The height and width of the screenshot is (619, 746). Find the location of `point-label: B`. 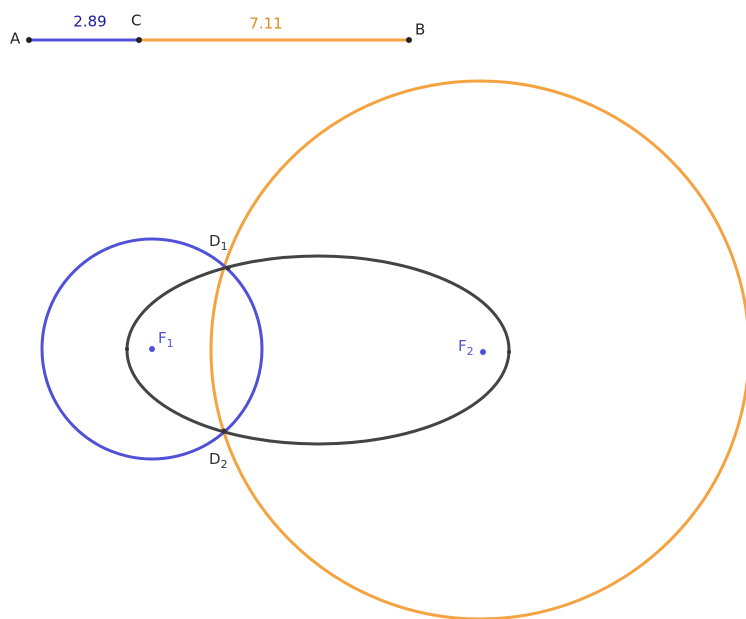

point-label: B is located at coordinates (420, 30).